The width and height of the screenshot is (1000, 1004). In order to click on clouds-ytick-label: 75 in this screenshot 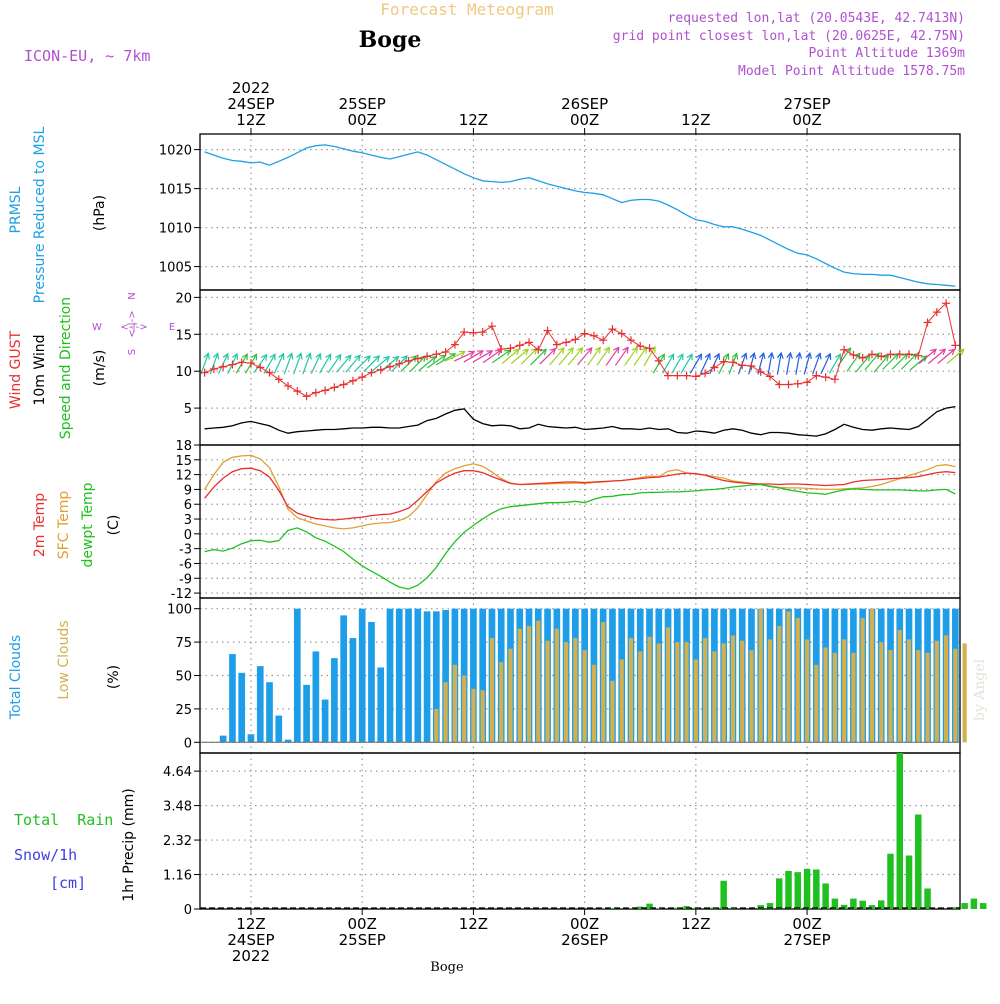, I will do `click(183, 643)`.